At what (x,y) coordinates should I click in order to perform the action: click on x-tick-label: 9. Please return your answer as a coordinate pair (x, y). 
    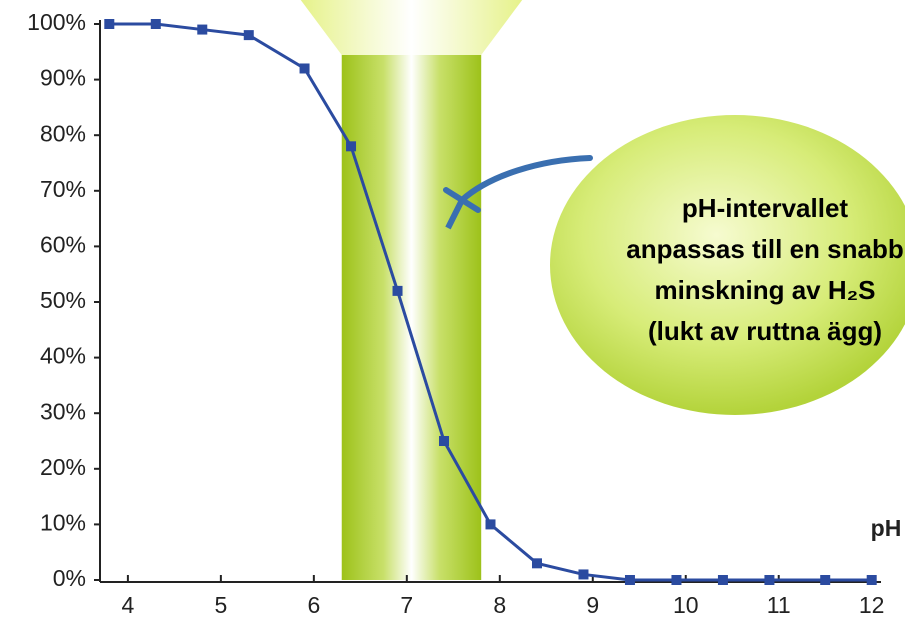
    Looking at the image, I should click on (592, 605).